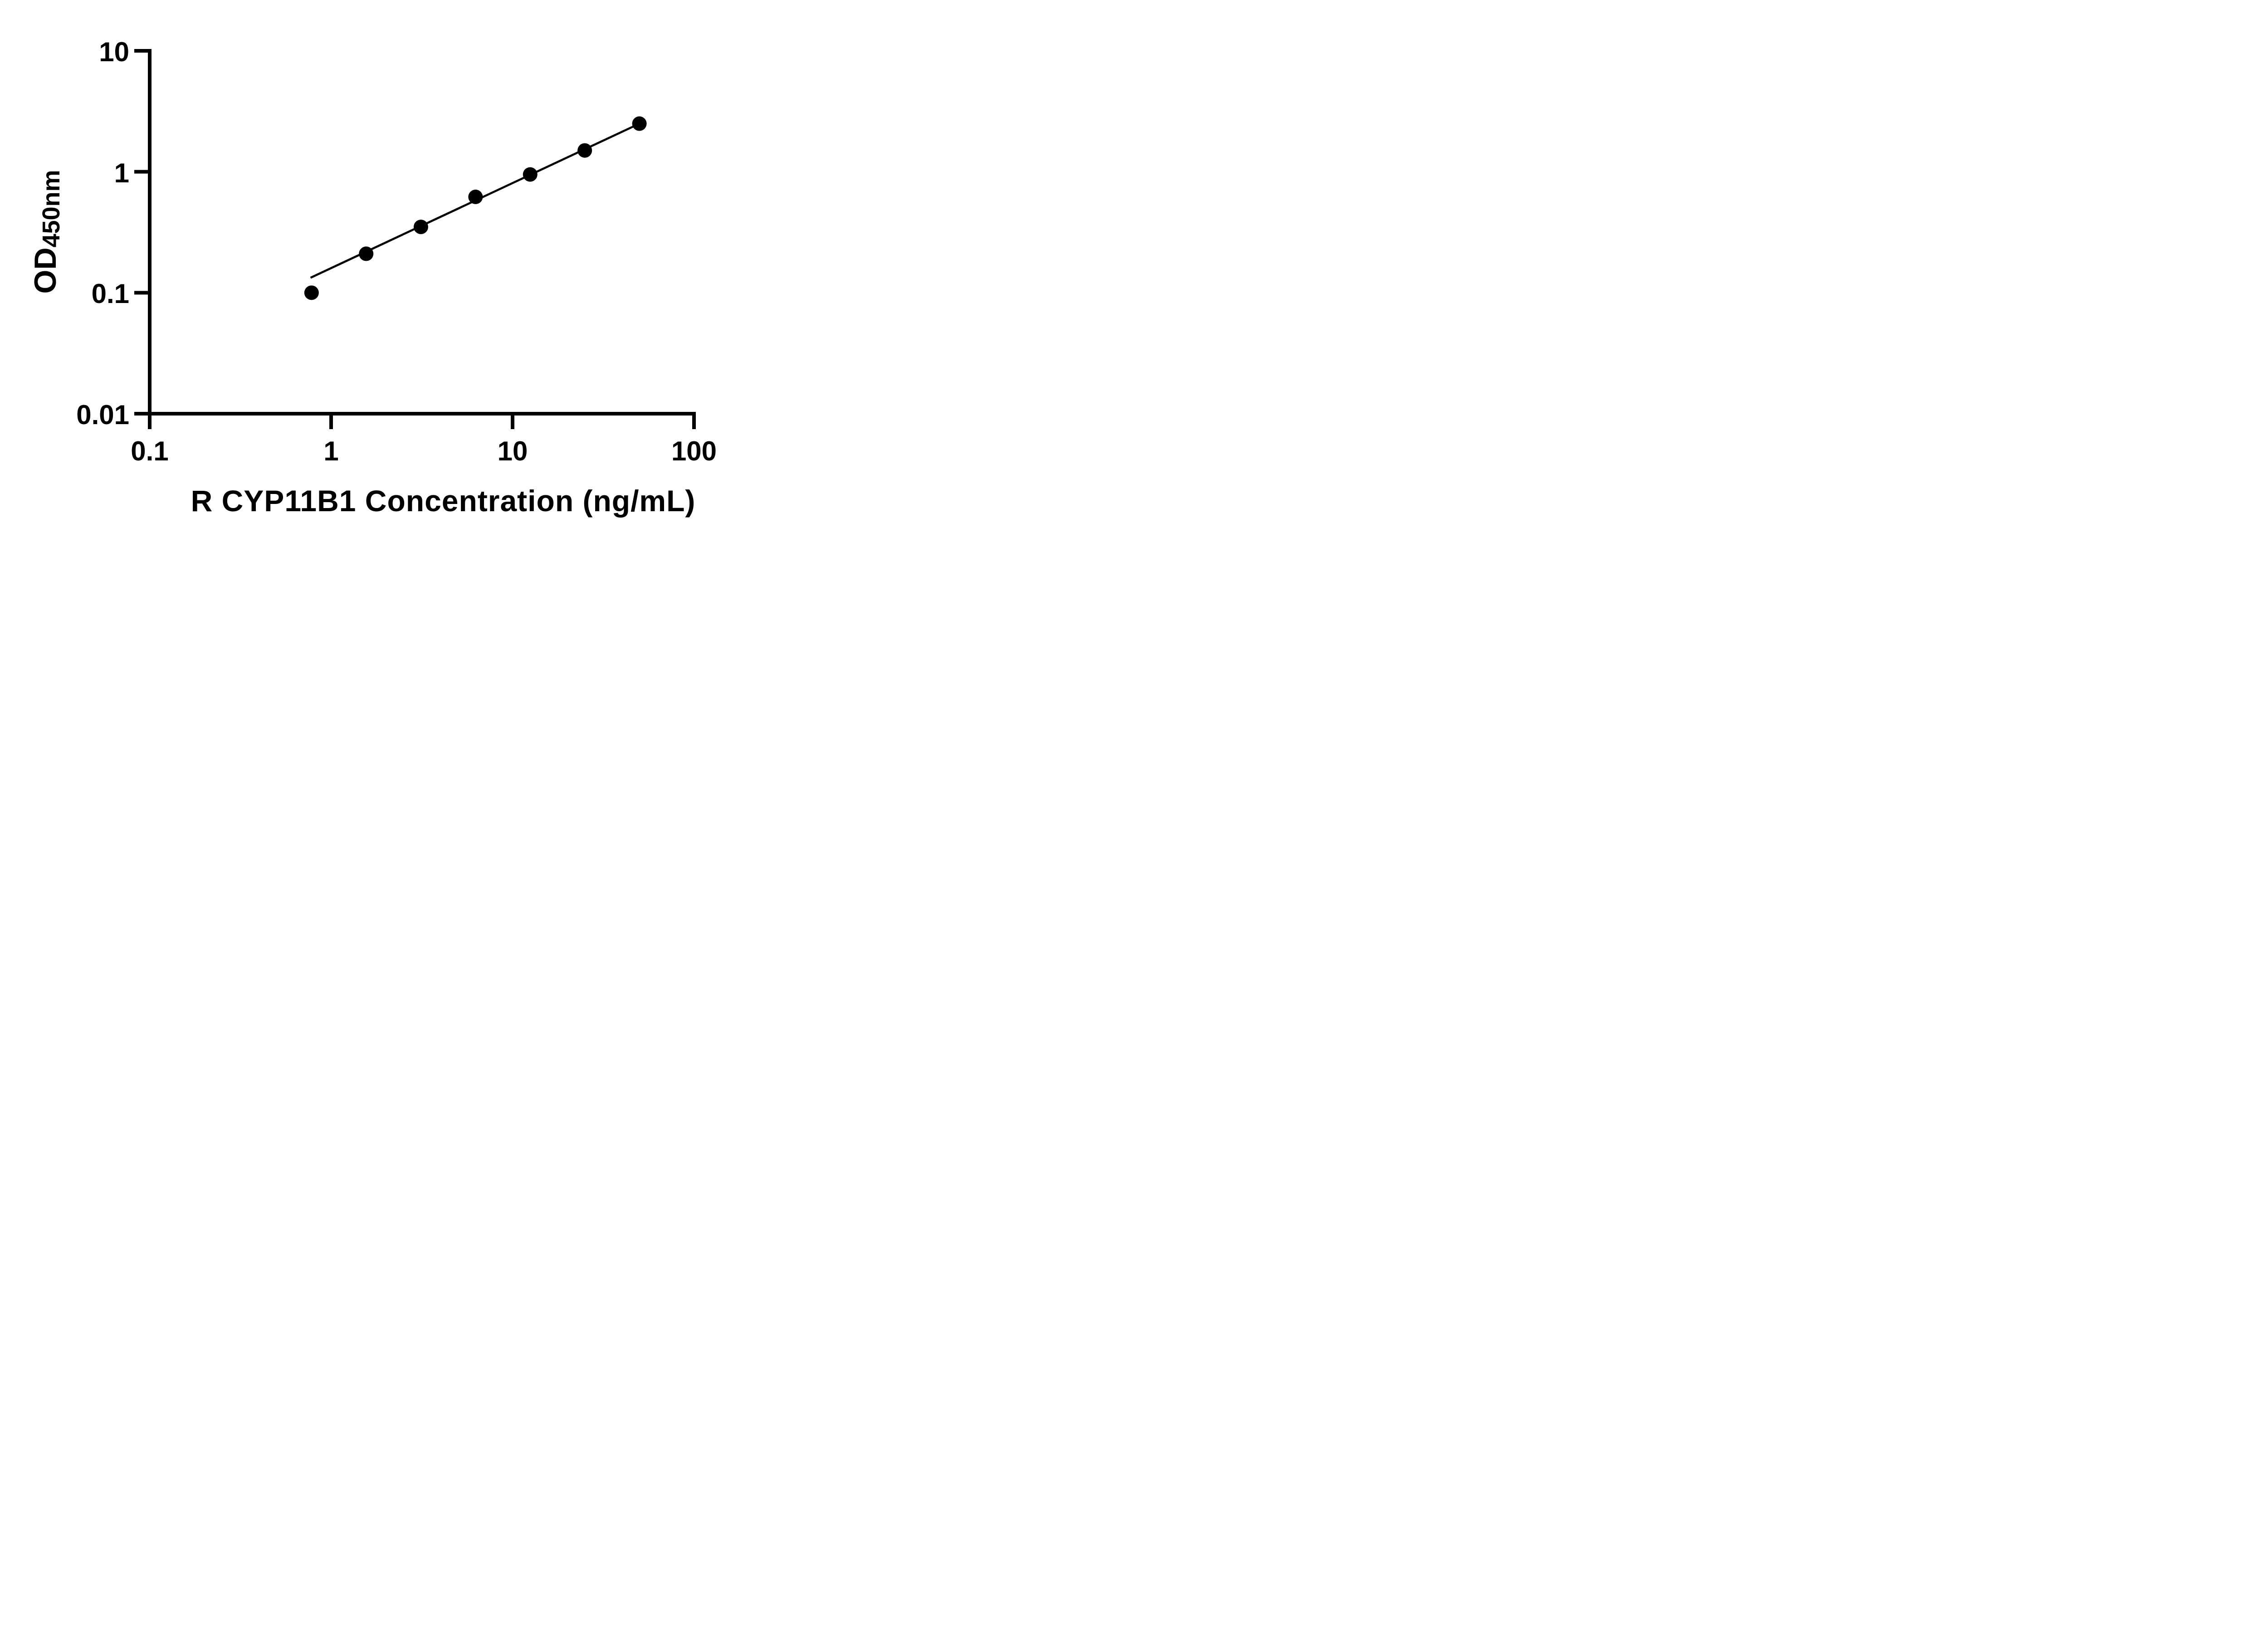 The height and width of the screenshot is (1633, 2268). What do you see at coordinates (331, 451) in the screenshot?
I see `x-tick-label: 1` at bounding box center [331, 451].